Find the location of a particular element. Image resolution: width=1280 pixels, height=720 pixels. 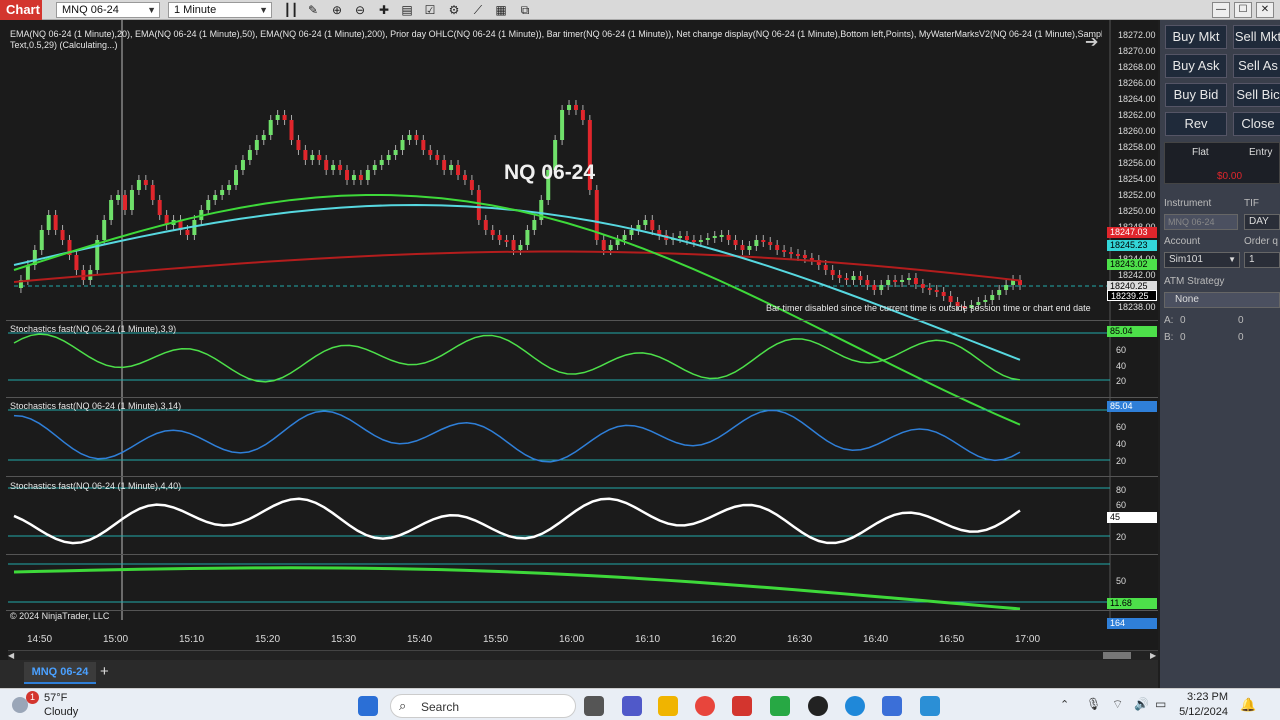

sell-market-button: Sell Mkt is located at coordinates (1256, 37).